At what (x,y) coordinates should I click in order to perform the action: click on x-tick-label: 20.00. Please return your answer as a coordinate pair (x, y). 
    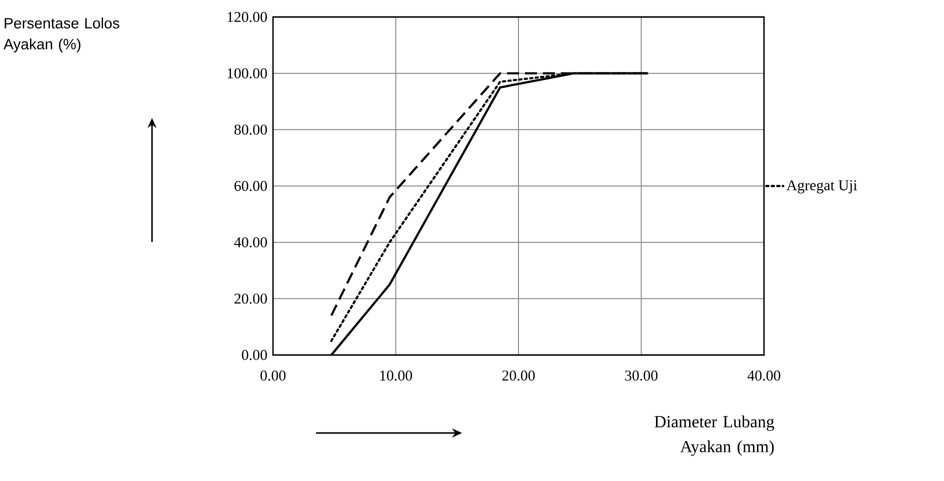
    Looking at the image, I should click on (518, 375).